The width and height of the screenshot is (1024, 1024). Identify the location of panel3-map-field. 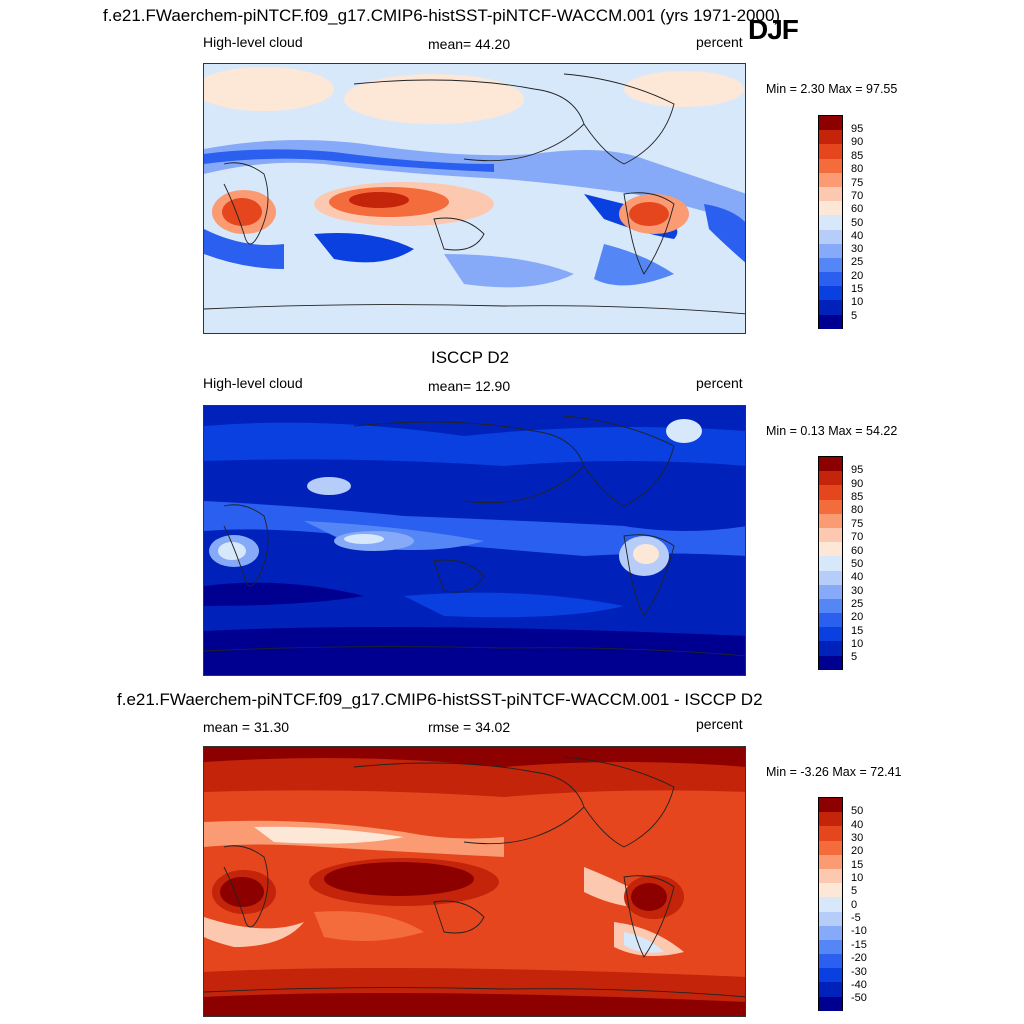
(474, 881).